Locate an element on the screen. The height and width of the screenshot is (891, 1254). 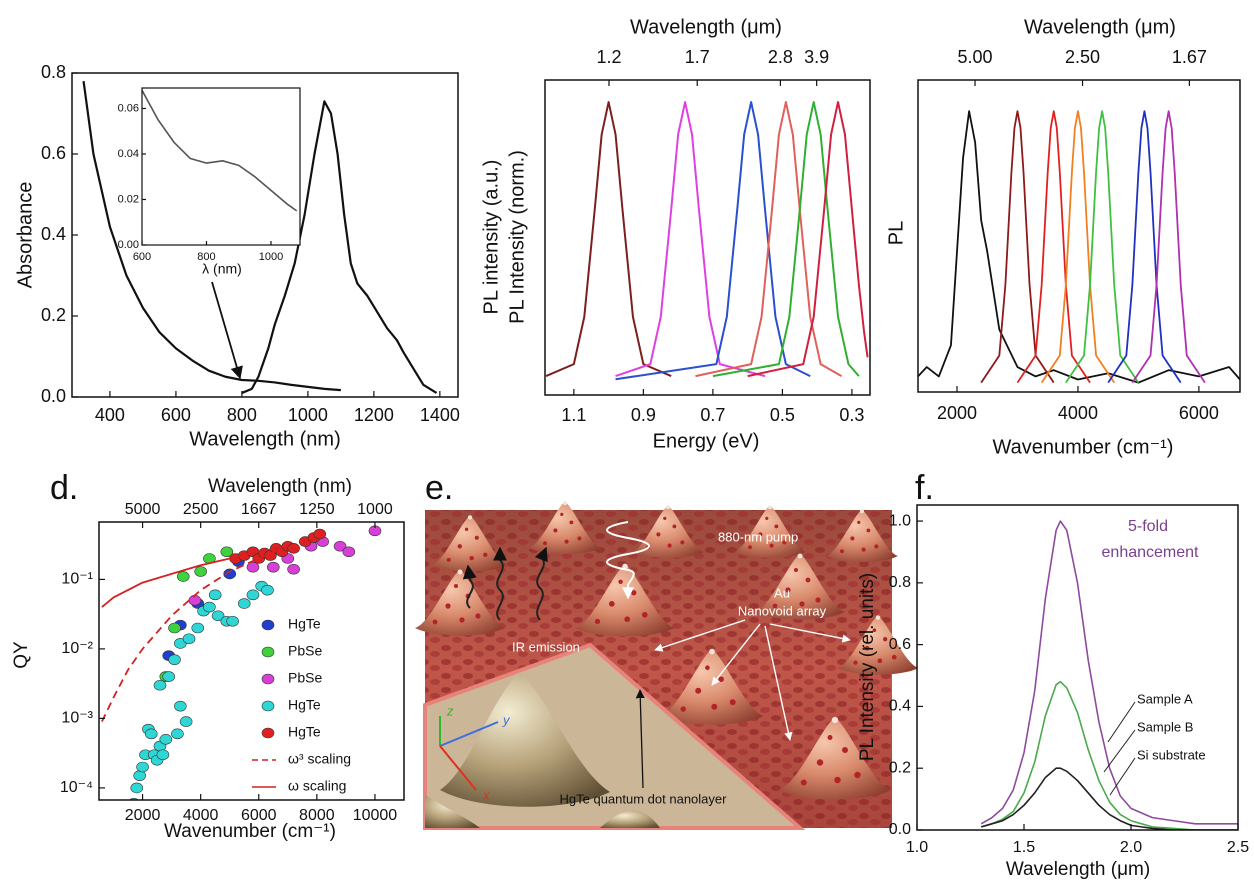
metal-label: Au is located at coordinates (782, 592).